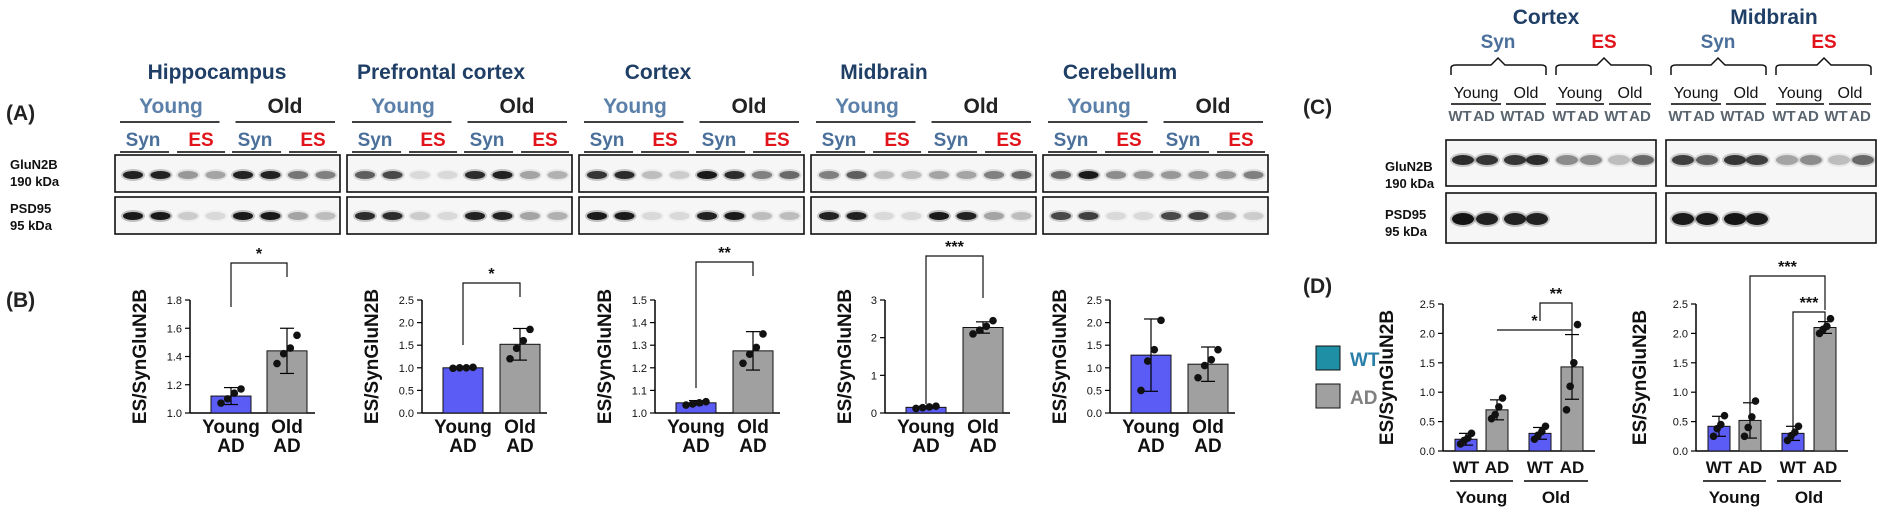 This screenshot has width=1902, height=518. Describe the element at coordinates (406, 414) in the screenshot. I see `y-tick-label: 0.0` at that location.